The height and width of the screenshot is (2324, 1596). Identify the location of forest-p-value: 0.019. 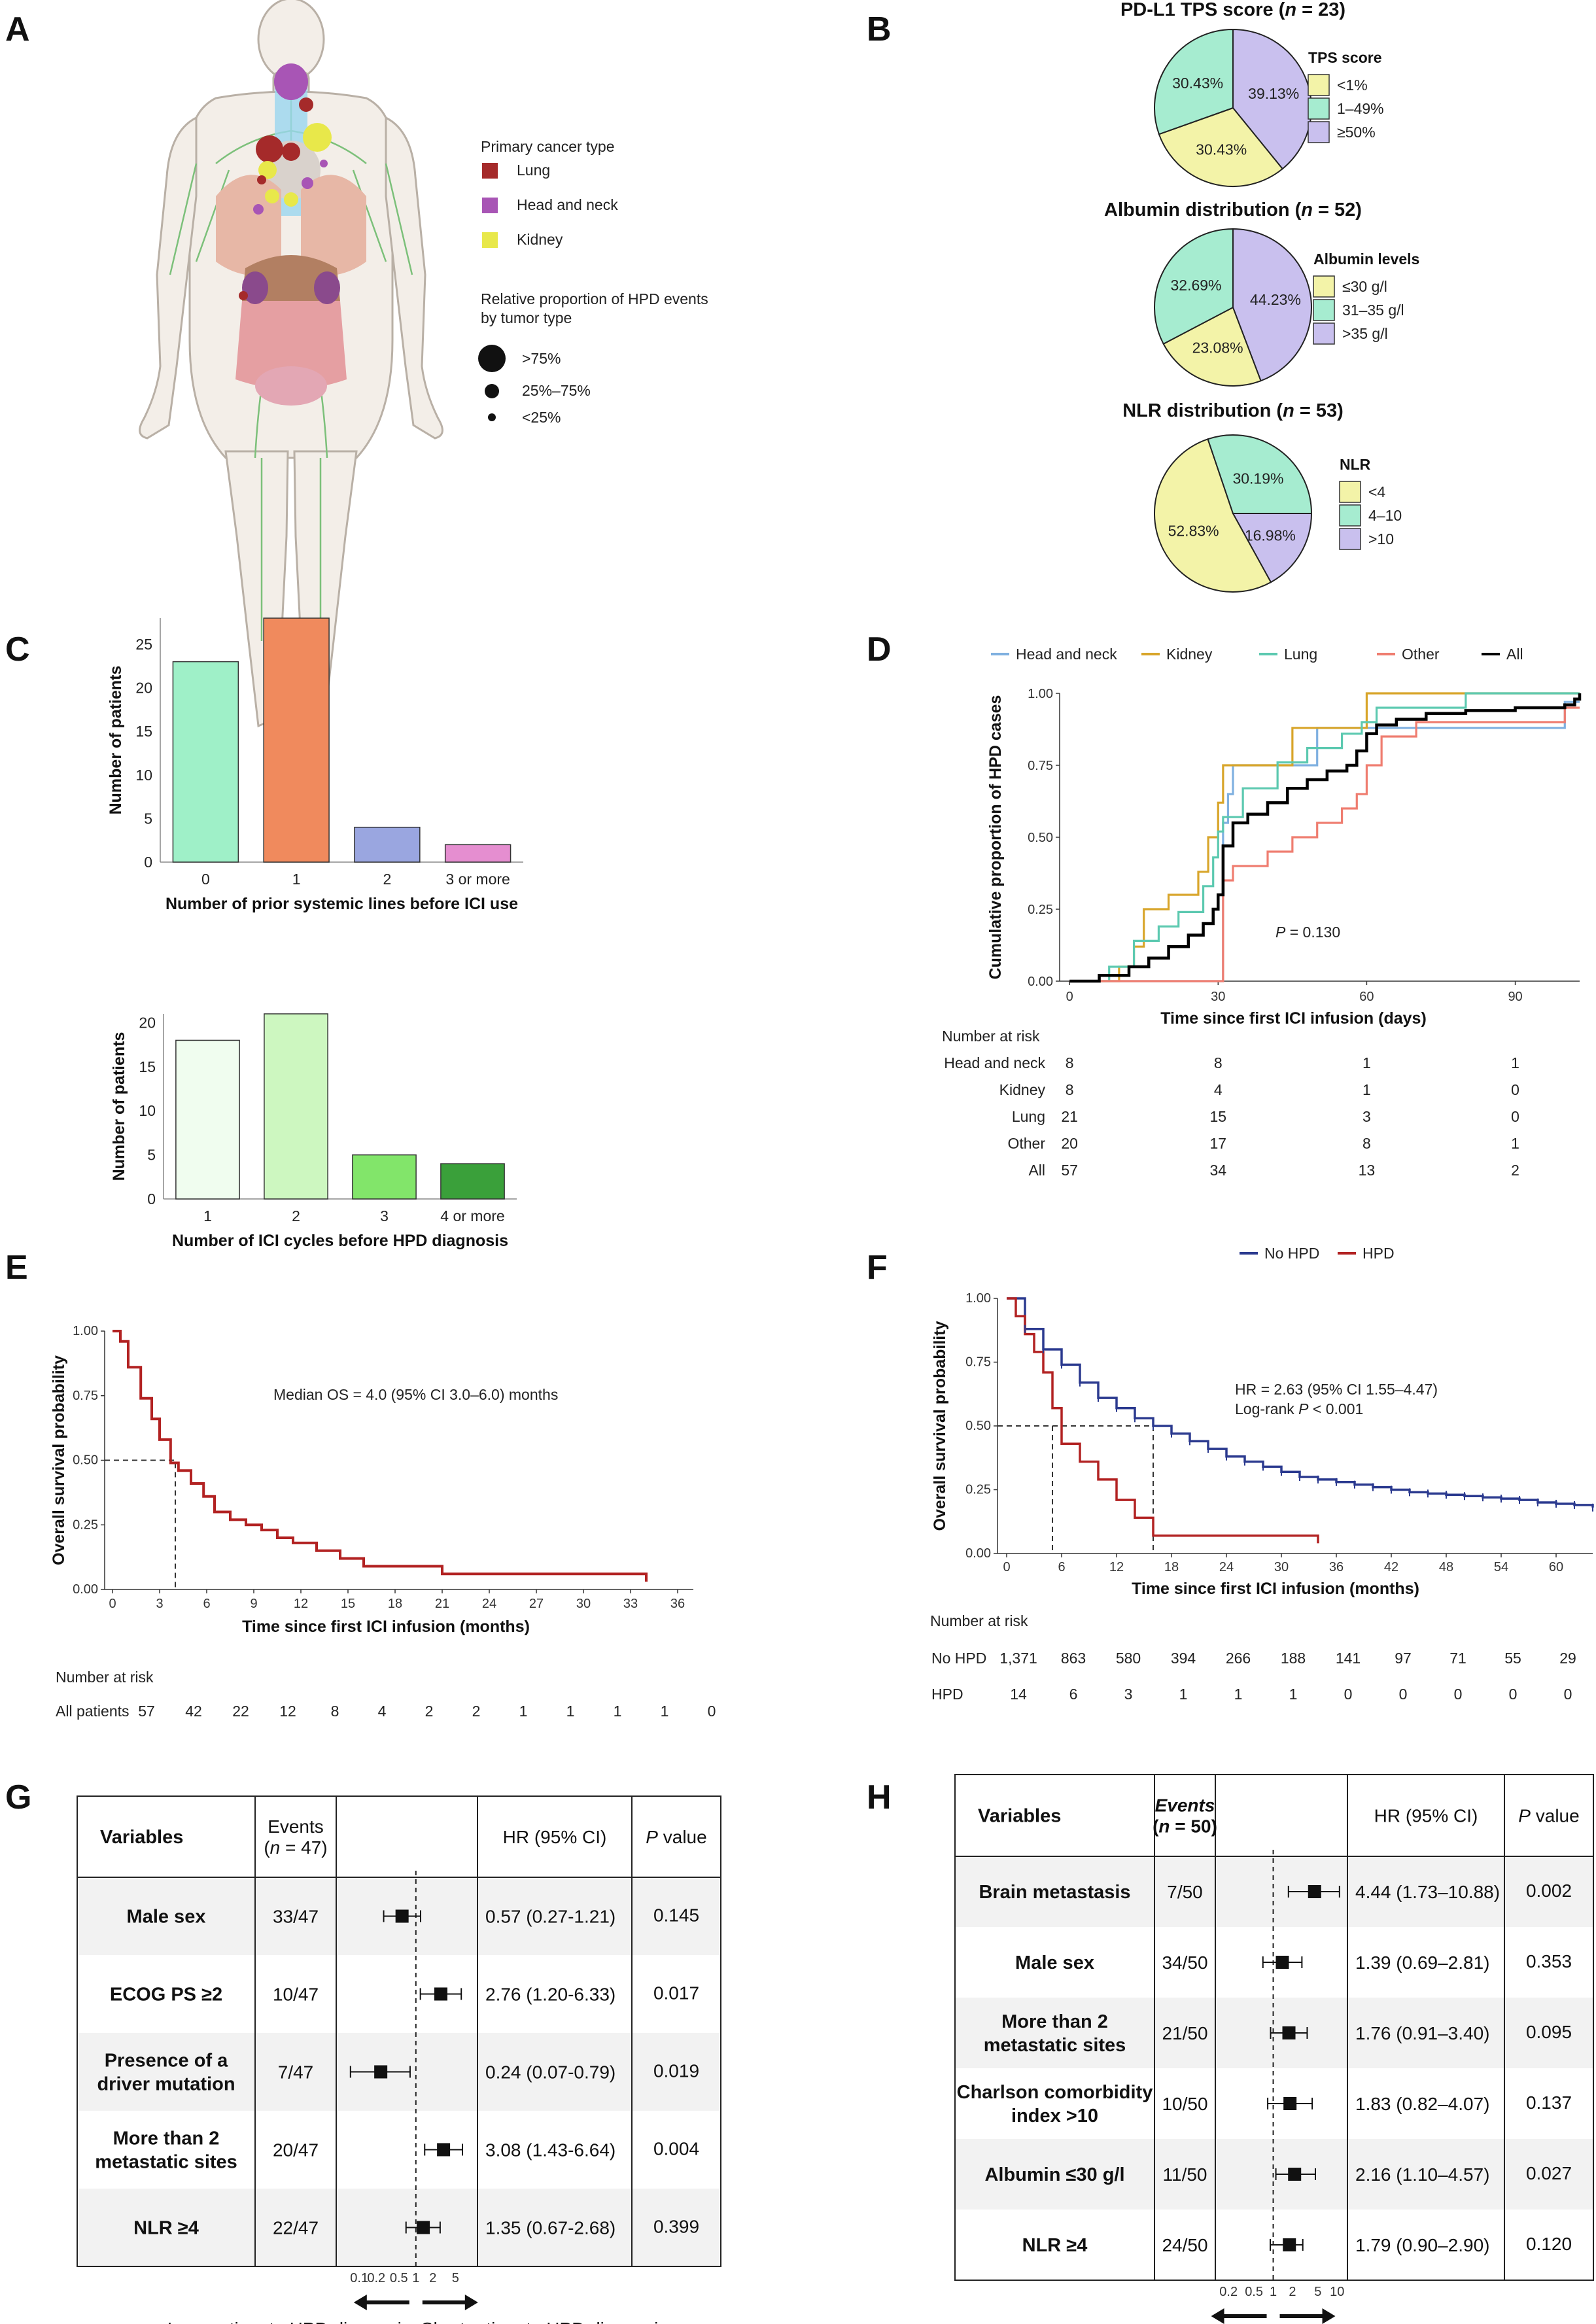
(676, 2071).